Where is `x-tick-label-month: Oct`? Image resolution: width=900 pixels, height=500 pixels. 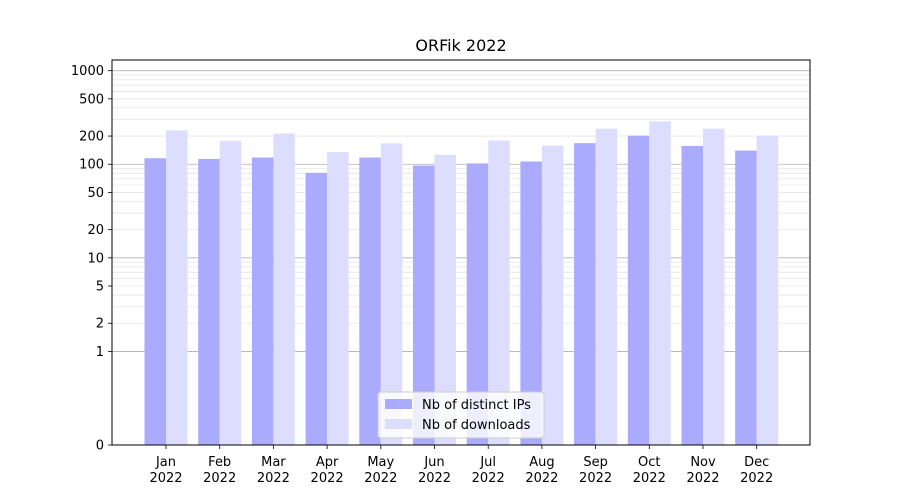
x-tick-label-month: Oct is located at coordinates (649, 462).